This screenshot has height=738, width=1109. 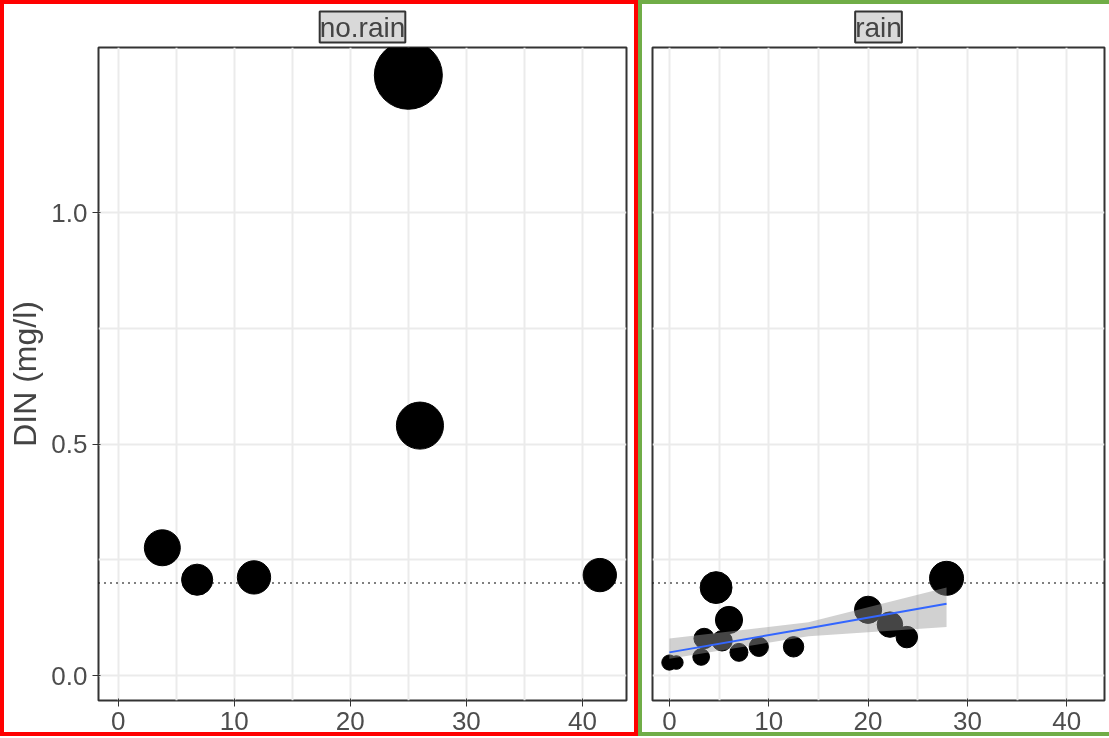 I want to click on chart-title: rain, so click(x=878, y=27).